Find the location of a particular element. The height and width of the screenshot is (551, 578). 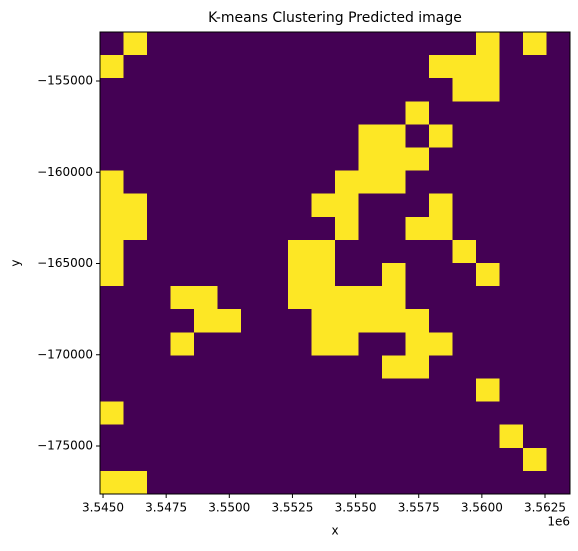

x-tick-label: 3.5500 is located at coordinates (229, 508).